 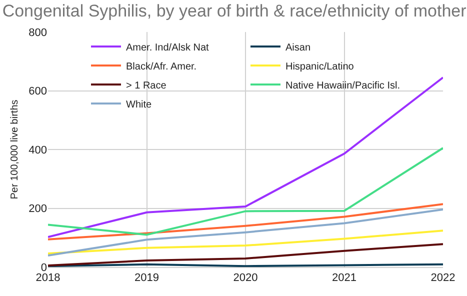 I want to click on legend-label: Amer. Ind/Alsk Nat, so click(x=168, y=48).